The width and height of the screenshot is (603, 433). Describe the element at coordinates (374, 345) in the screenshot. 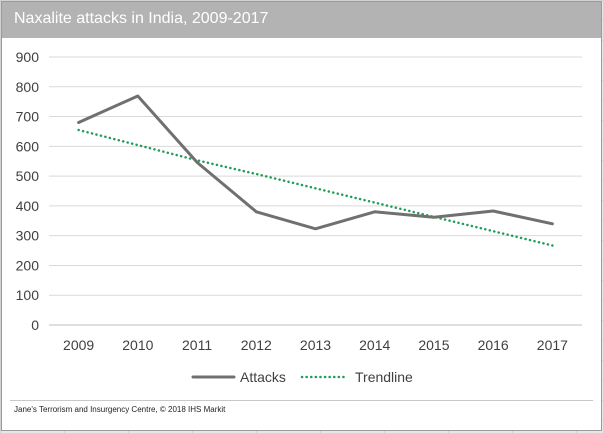

I see `x-tick-label-2014: 2014` at that location.